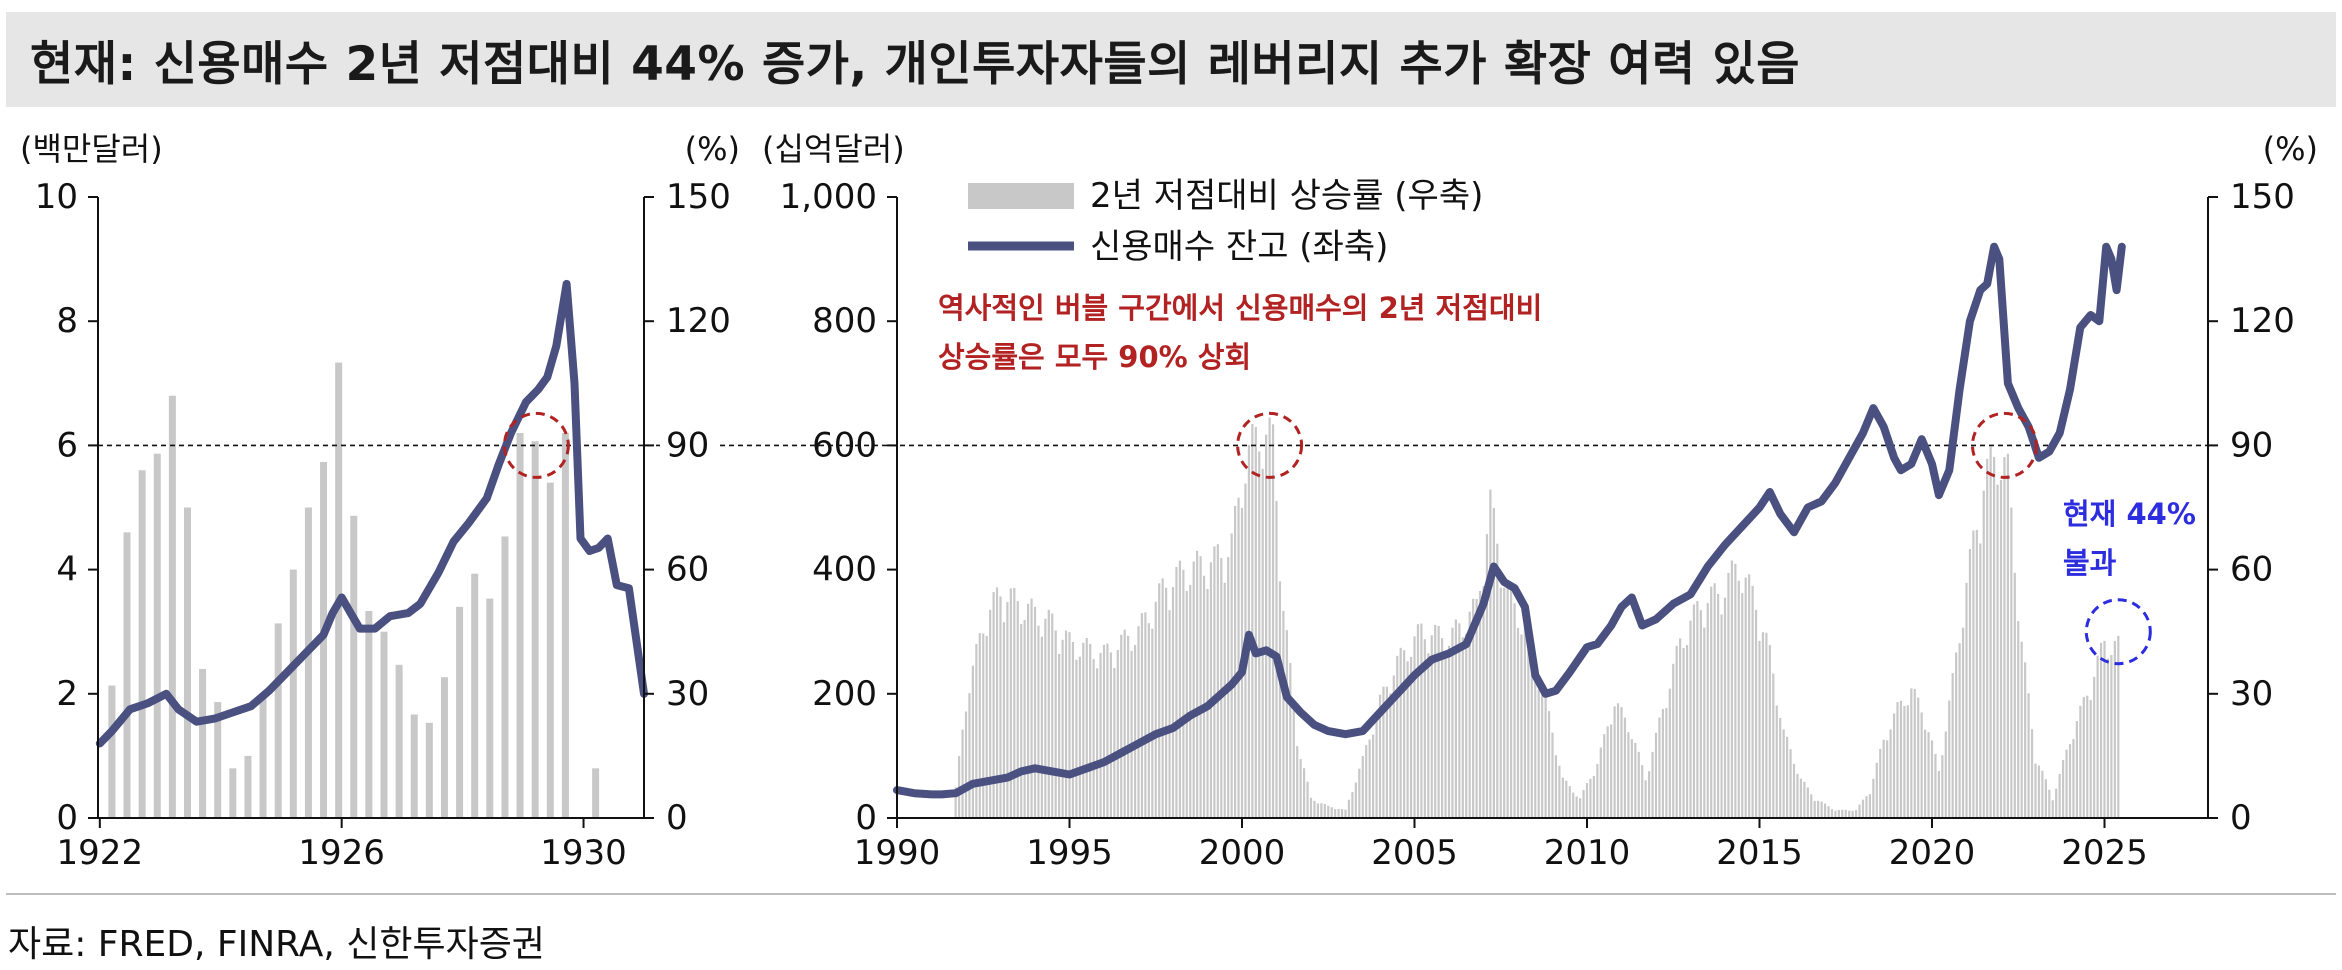 Image resolution: width=2342 pixels, height=970 pixels. I want to click on p1-right-tick-label: 90, so click(687, 445).